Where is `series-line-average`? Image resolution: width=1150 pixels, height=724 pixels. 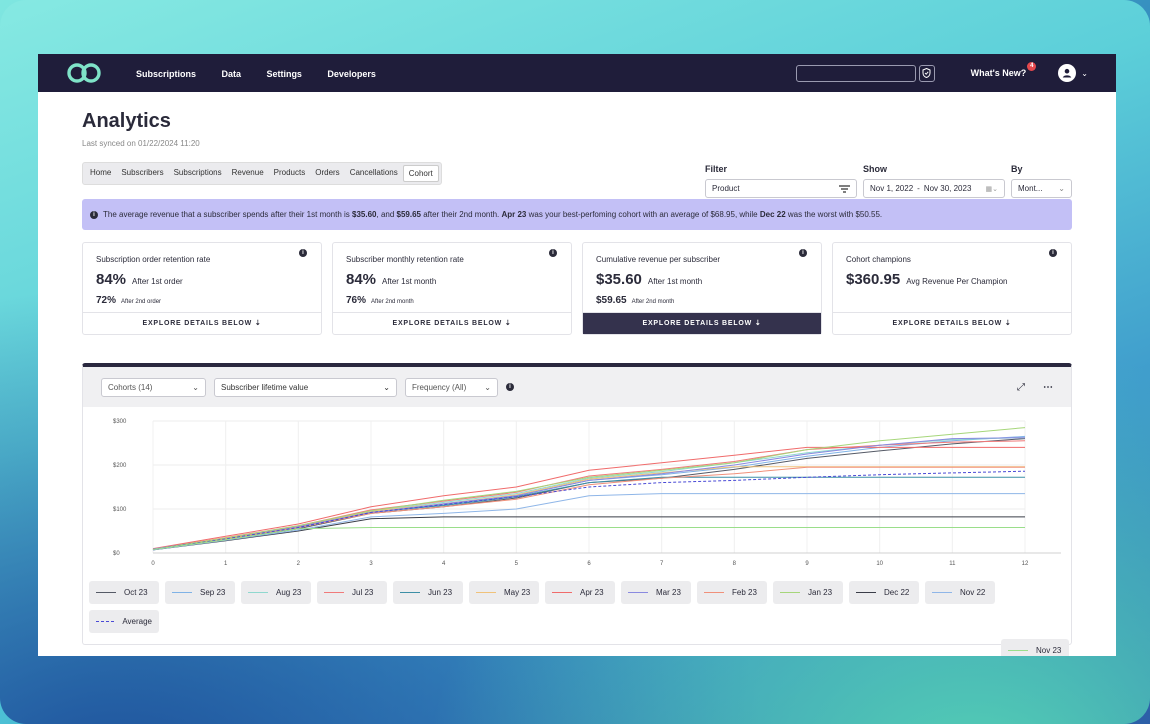 series-line-average is located at coordinates (589, 510).